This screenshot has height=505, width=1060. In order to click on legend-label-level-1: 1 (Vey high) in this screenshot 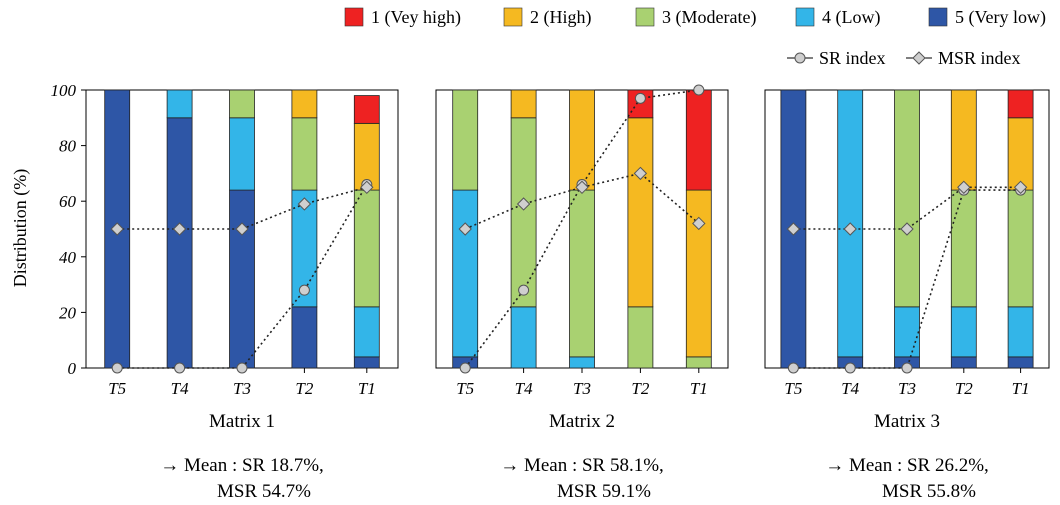, I will do `click(416, 17)`.